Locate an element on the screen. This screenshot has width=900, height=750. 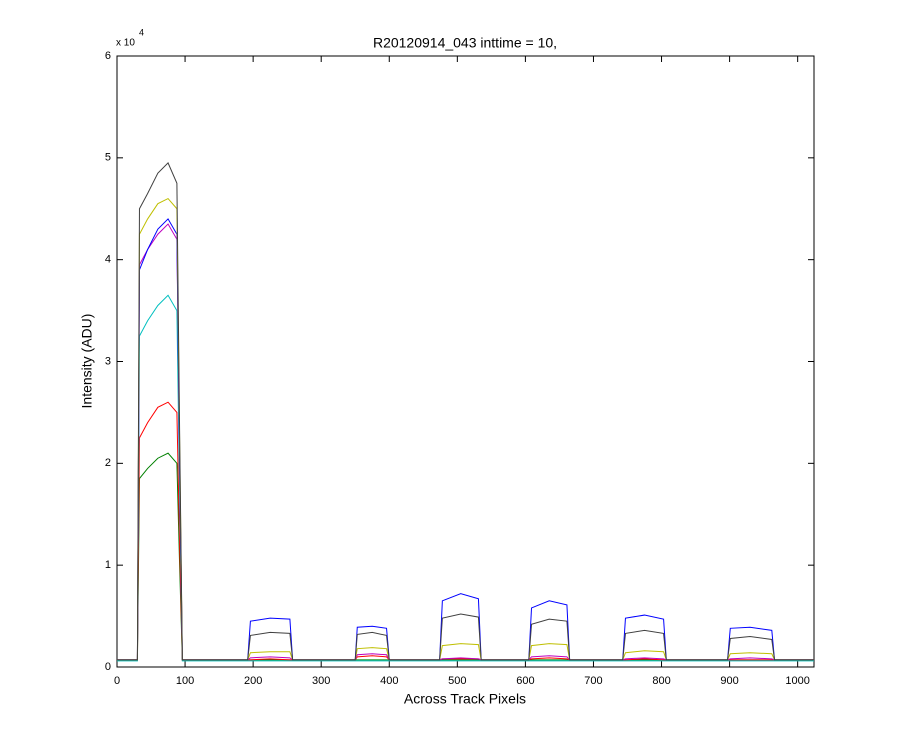
x-tick-label: 1000 is located at coordinates (797, 681).